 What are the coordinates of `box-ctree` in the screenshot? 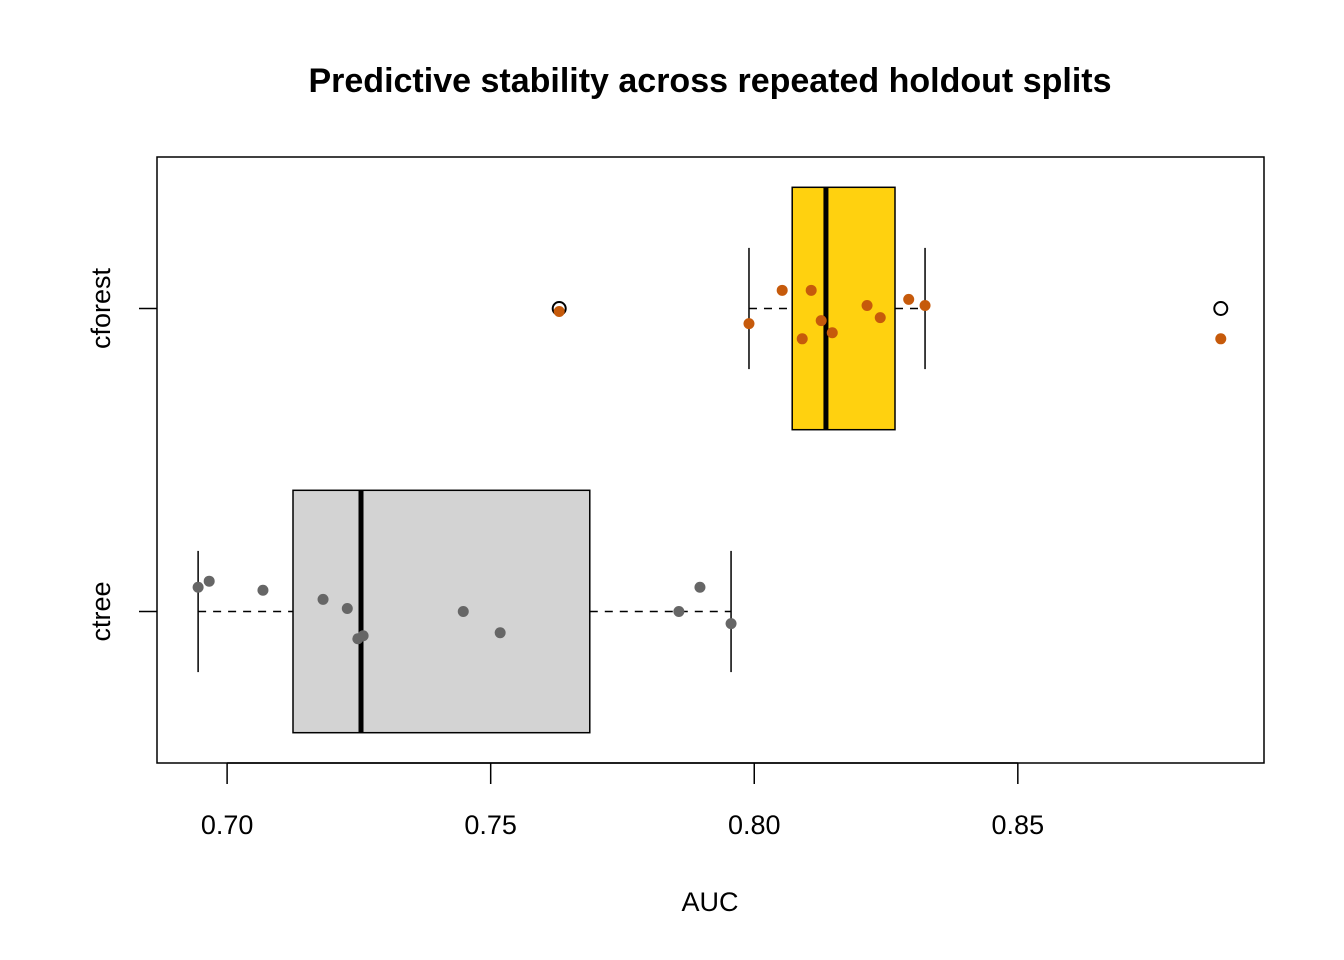 It's located at (464, 611).